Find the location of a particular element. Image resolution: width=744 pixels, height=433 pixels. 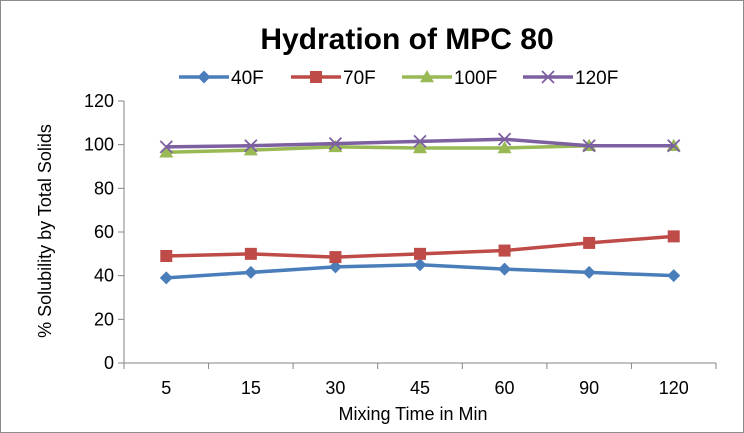

legend-entry: 40F is located at coordinates (221, 78).